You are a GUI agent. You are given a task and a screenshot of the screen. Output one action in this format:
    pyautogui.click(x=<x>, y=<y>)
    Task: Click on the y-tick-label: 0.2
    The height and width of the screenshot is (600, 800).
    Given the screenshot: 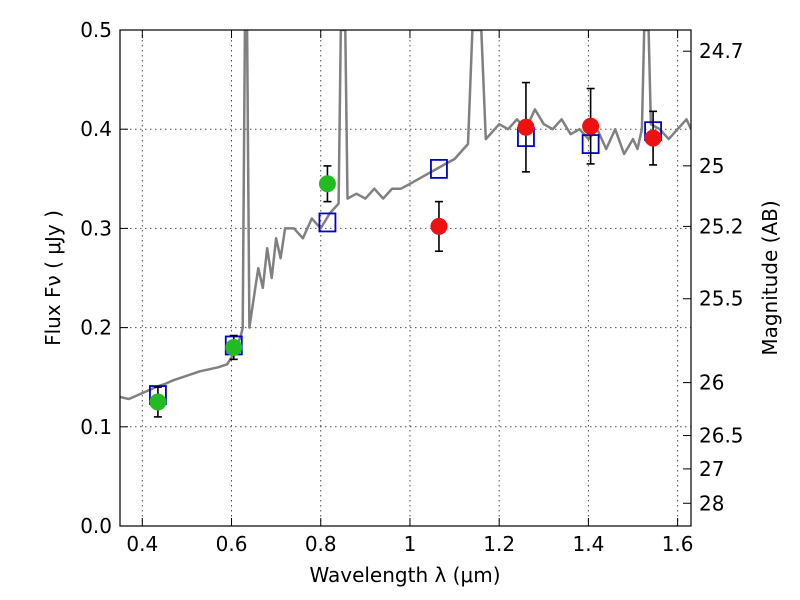 What is the action you would take?
    pyautogui.click(x=96, y=328)
    